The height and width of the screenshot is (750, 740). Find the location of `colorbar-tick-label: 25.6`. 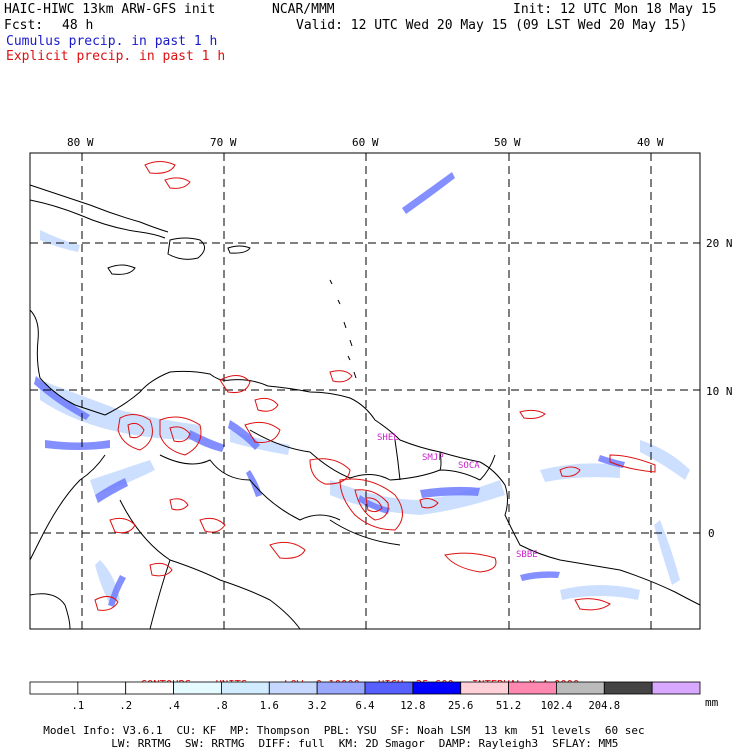

colorbar-tick-label: 25.6 is located at coordinates (461, 706).